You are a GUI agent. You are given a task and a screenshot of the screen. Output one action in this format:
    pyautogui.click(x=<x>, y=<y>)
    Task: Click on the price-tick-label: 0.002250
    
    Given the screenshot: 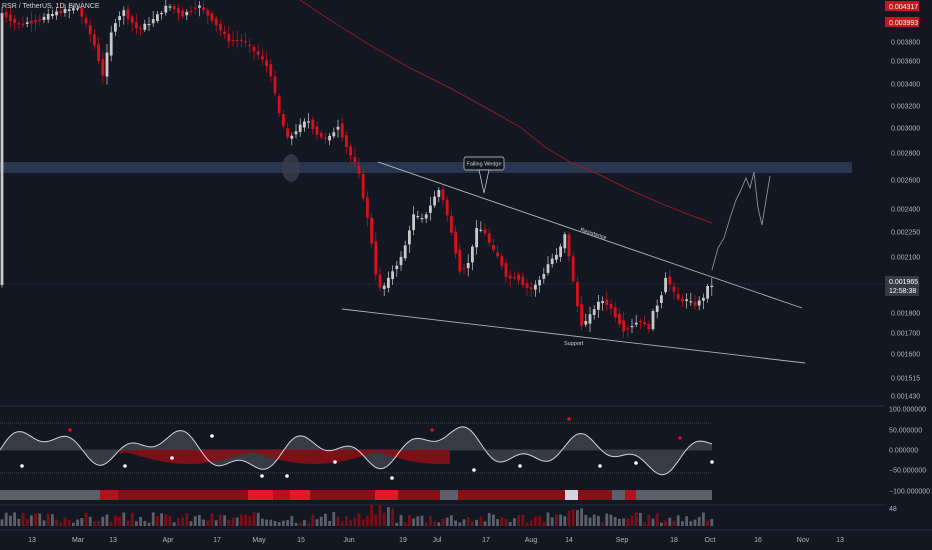 What is the action you would take?
    pyautogui.click(x=905, y=233)
    